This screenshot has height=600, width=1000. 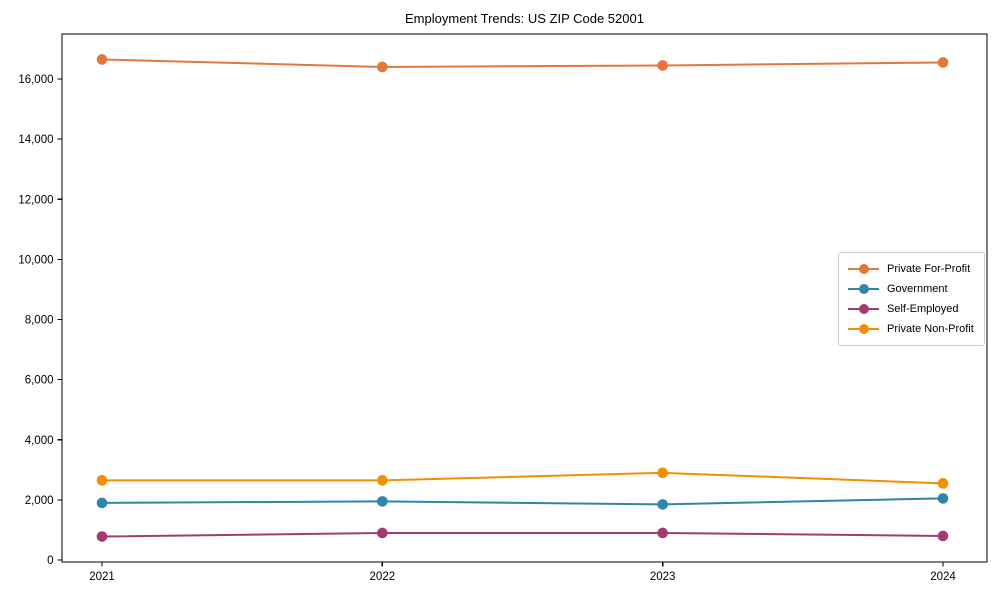 What do you see at coordinates (923, 309) in the screenshot?
I see `legend-label: Self-Employed` at bounding box center [923, 309].